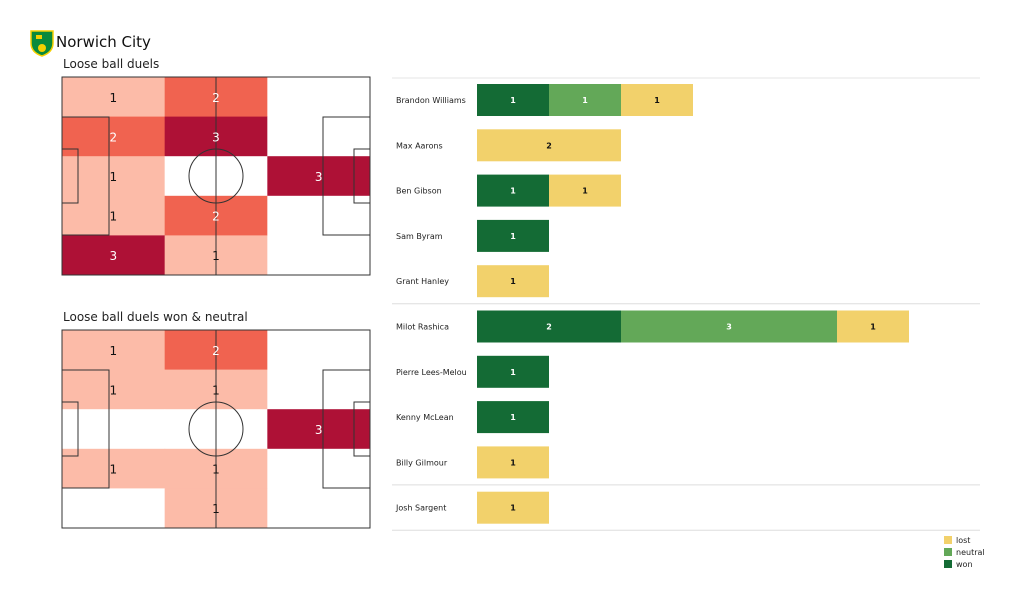 This screenshot has width=1024, height=602. I want to click on player-label: Pierre Lees-Melou, so click(431, 372).